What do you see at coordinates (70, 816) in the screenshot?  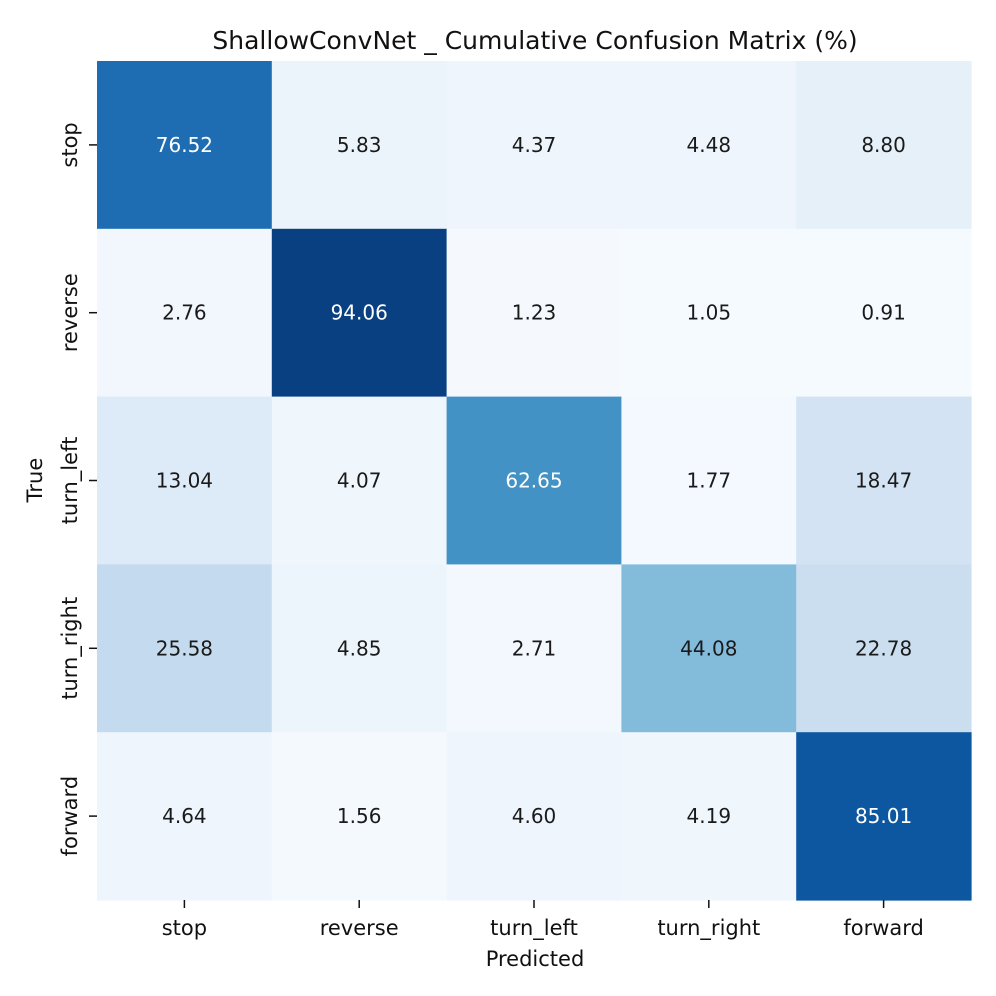 I see `y-tick-label-forward: forward` at bounding box center [70, 816].